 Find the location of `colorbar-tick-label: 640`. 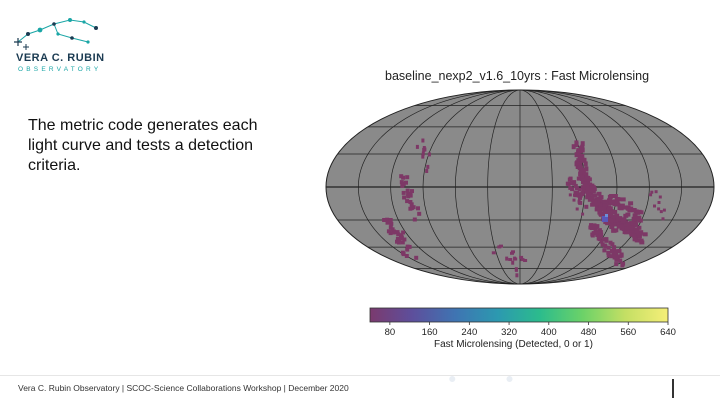

colorbar-tick-label: 640 is located at coordinates (668, 332).